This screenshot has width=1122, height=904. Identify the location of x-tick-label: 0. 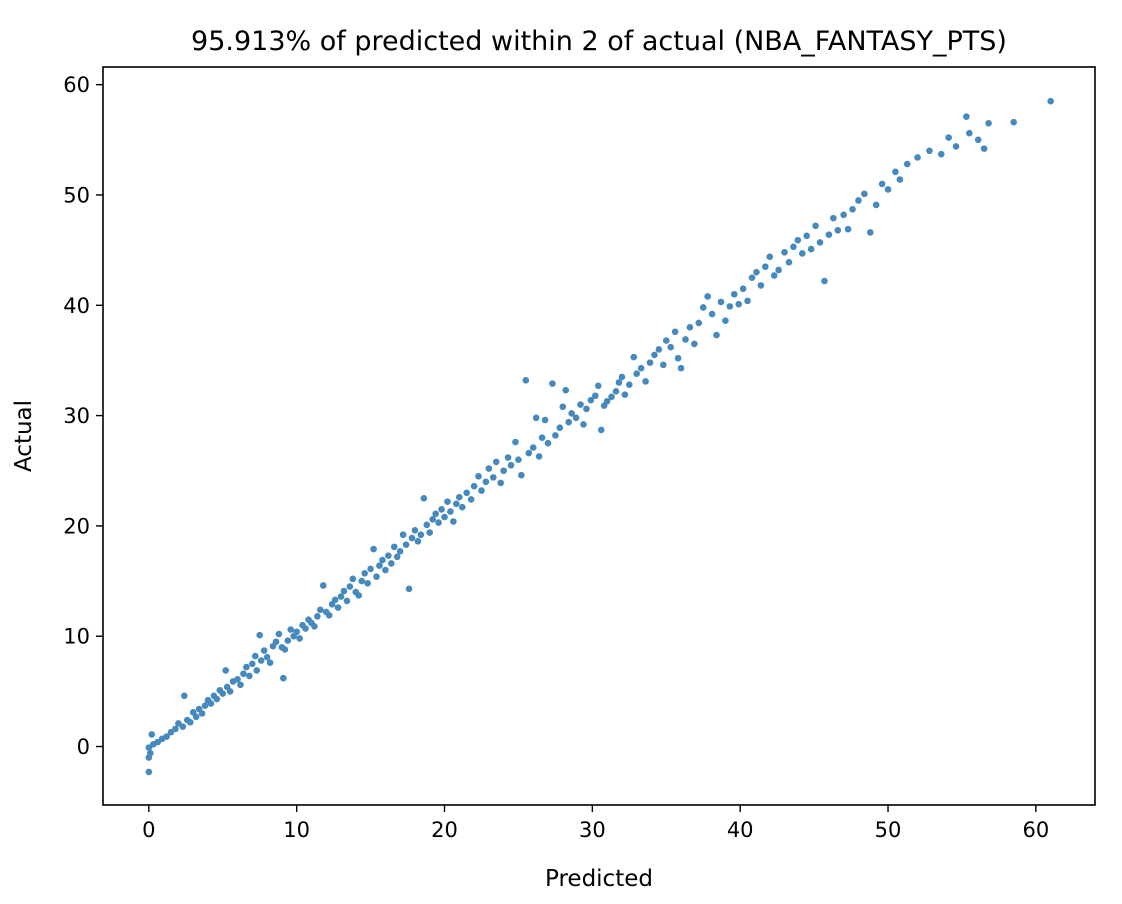
(148, 830).